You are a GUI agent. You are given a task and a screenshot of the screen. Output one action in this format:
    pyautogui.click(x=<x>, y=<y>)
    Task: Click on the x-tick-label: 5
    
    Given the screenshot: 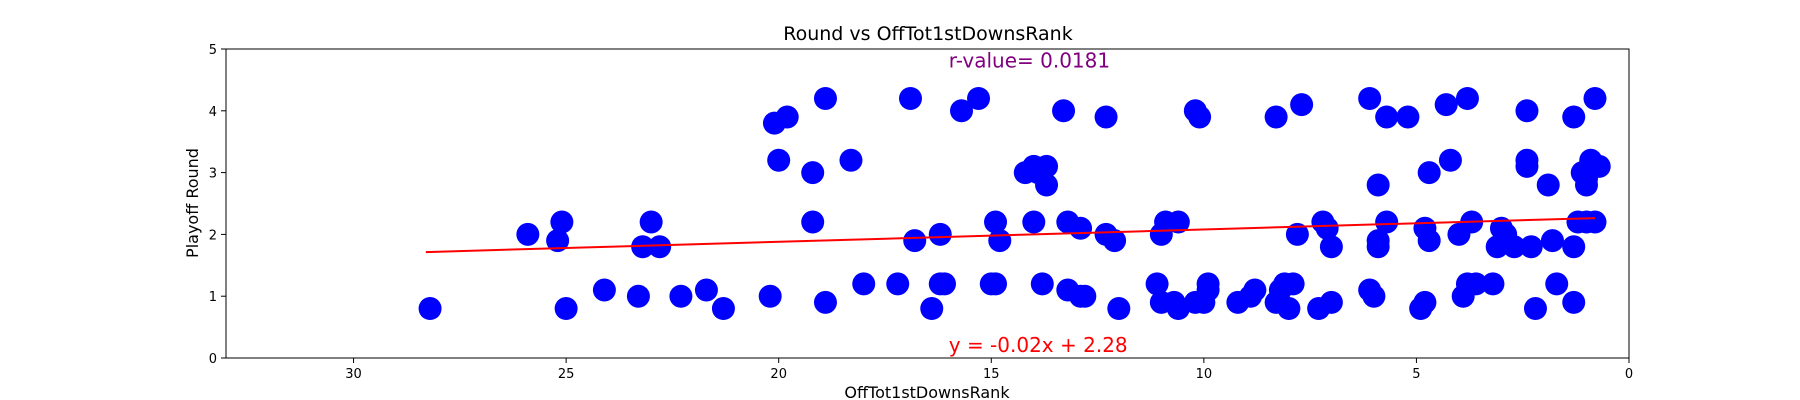 What is the action you would take?
    pyautogui.click(x=1416, y=374)
    